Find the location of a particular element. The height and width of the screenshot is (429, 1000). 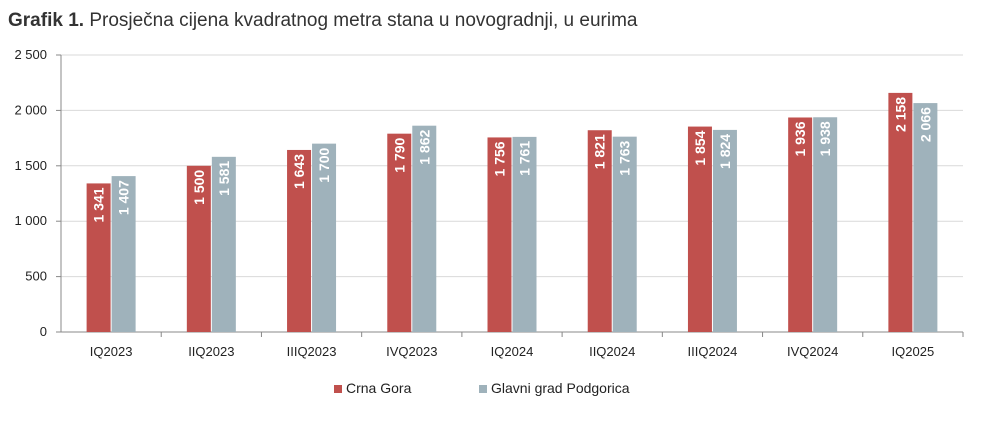

y-tick-label: 1 000 is located at coordinates (30, 220).